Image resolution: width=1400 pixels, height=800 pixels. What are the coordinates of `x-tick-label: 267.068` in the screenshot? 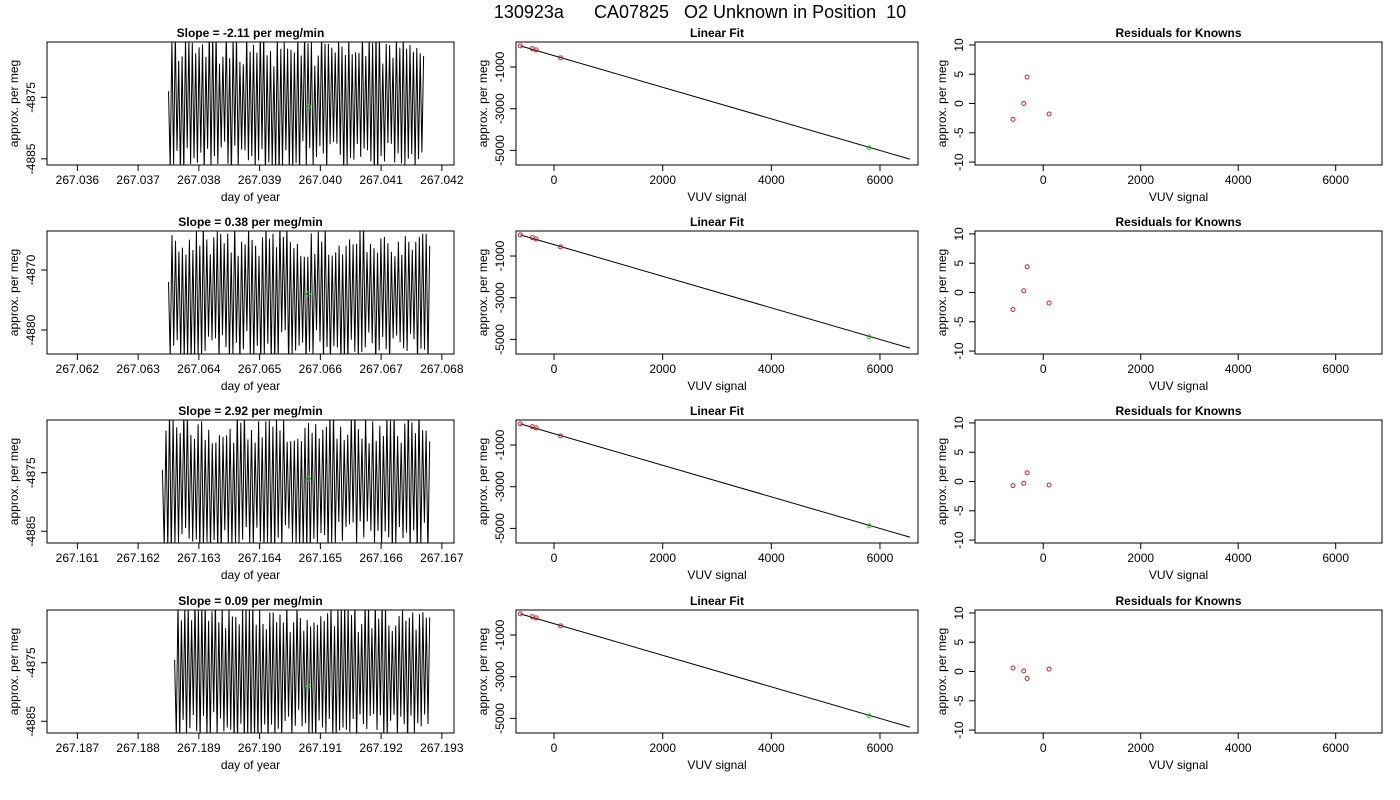 It's located at (442, 369).